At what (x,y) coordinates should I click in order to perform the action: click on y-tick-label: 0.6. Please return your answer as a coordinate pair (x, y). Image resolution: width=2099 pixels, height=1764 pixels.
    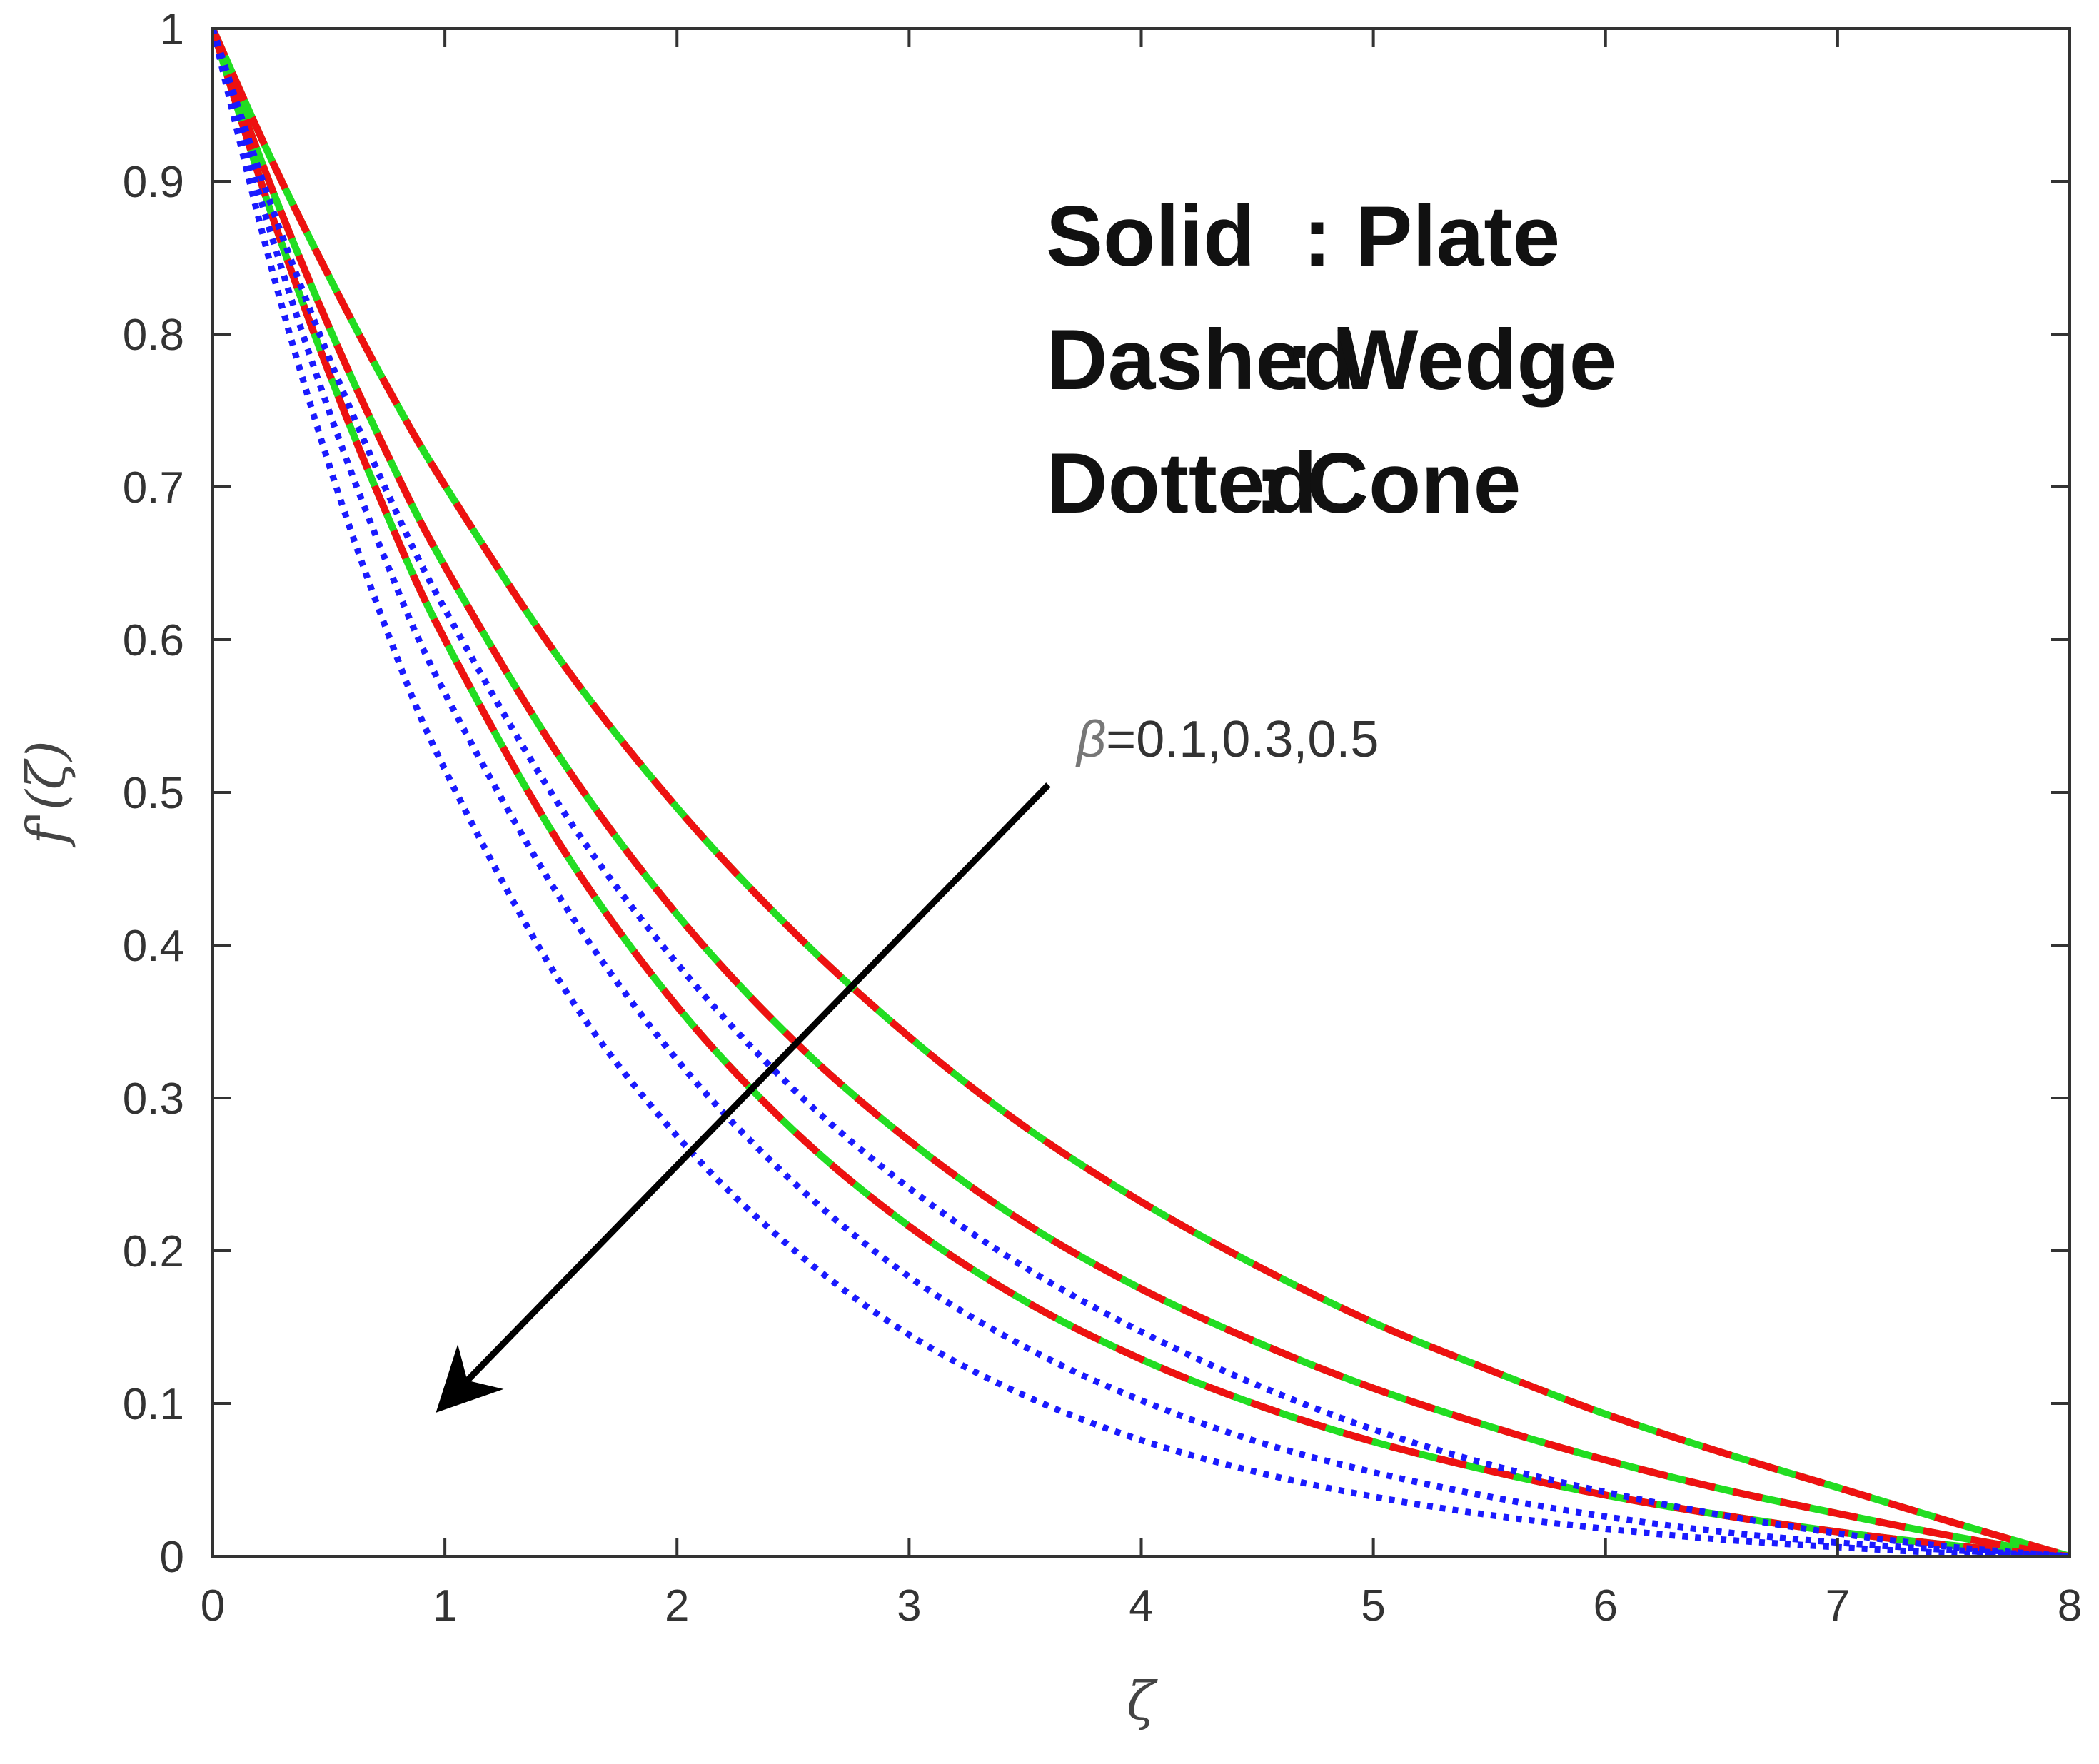
    Looking at the image, I should click on (154, 640).